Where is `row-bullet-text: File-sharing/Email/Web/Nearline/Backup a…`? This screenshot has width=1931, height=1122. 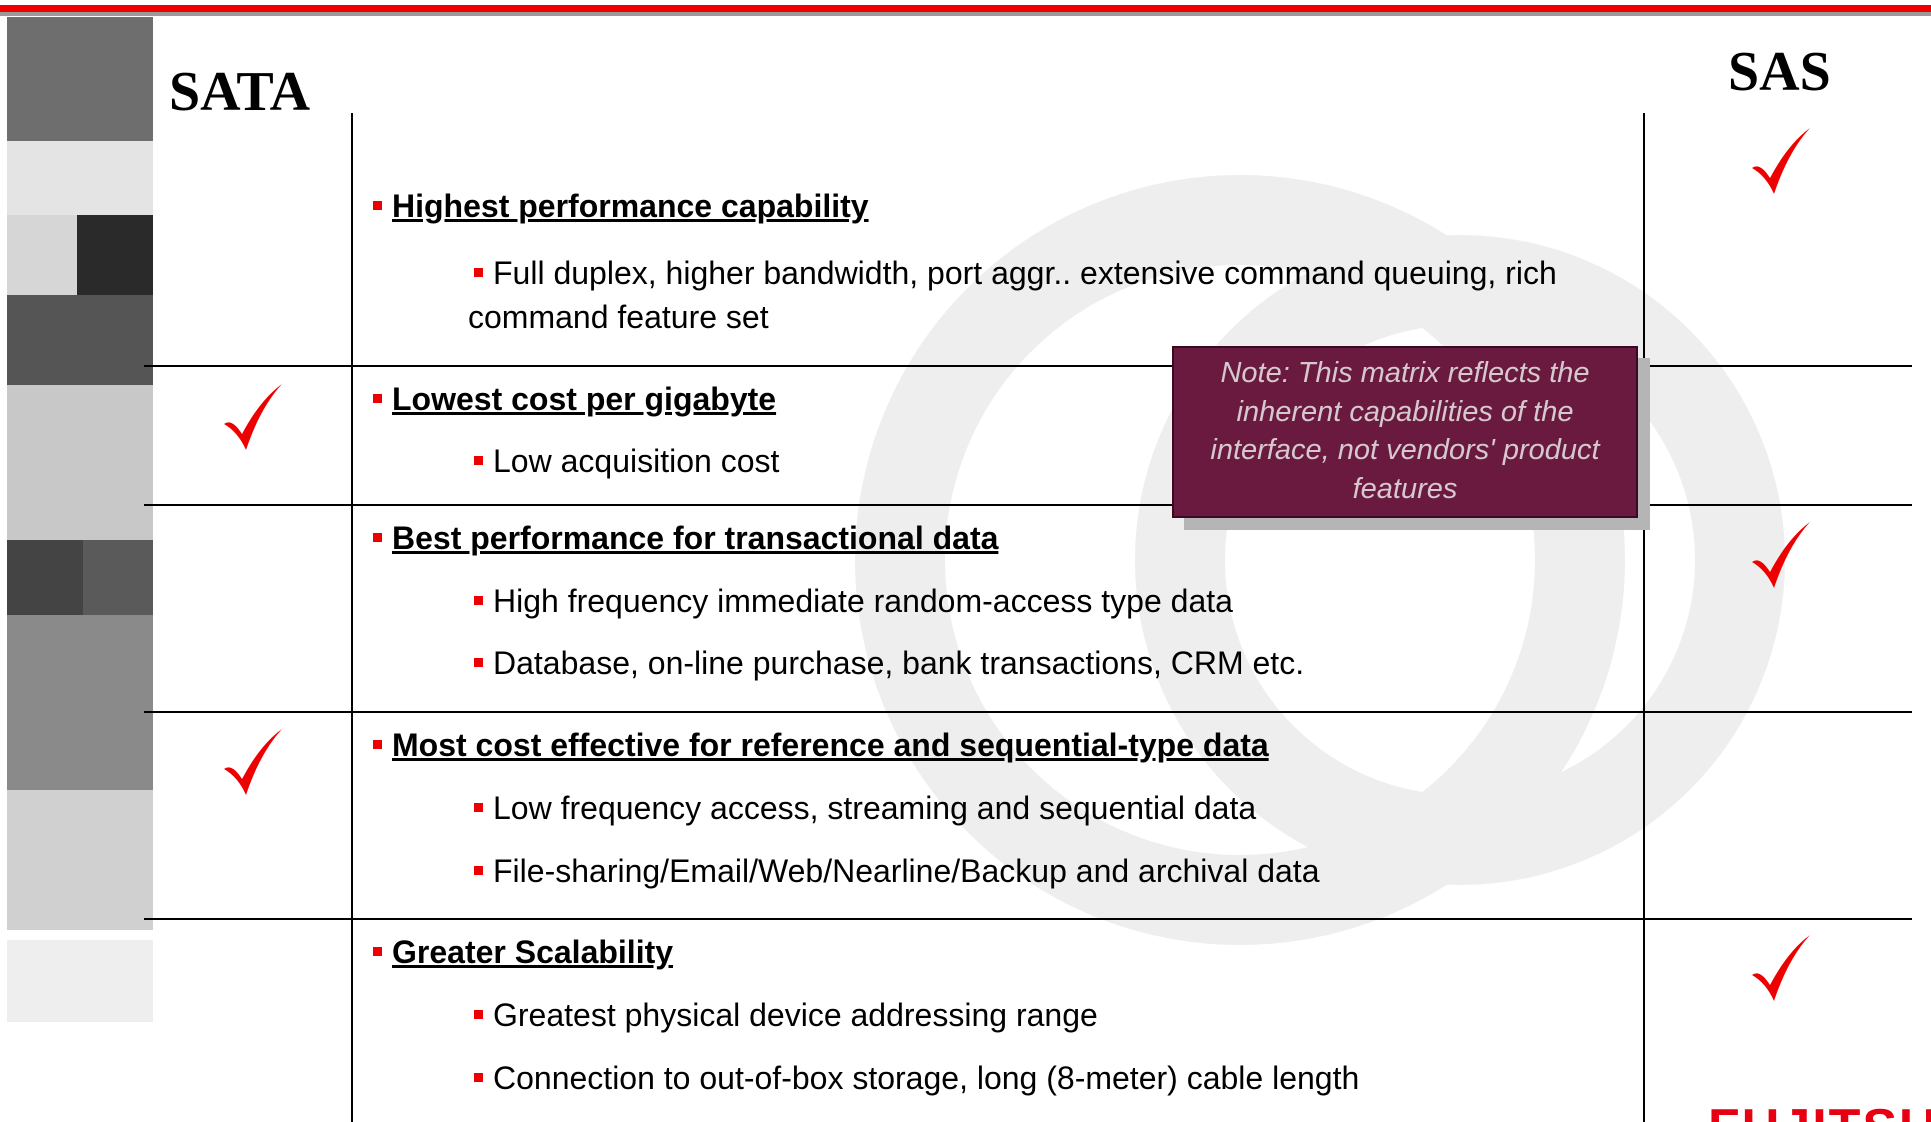
row-bullet-text: File-sharing/Email/Web/Nearline/Backup a… is located at coordinates (906, 871).